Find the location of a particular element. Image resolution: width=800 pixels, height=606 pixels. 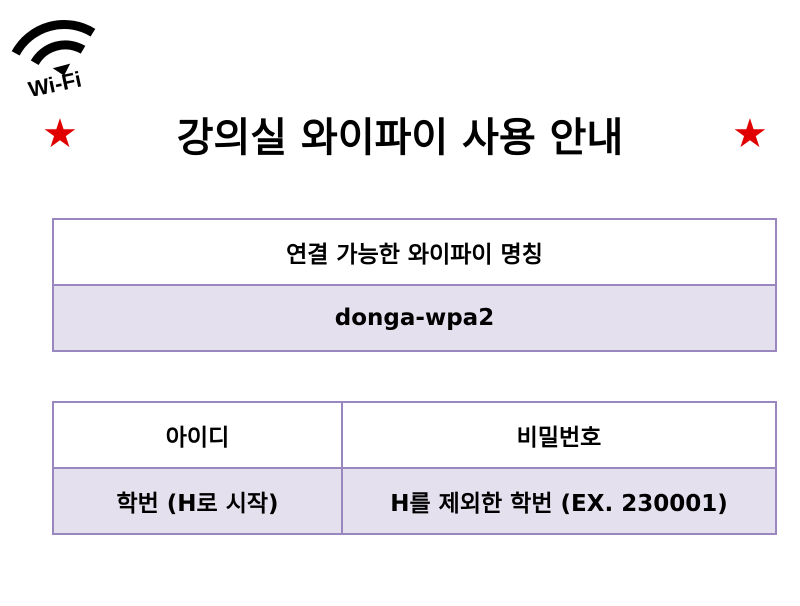

table-row: 아이디 비밀번호 is located at coordinates (414, 435).